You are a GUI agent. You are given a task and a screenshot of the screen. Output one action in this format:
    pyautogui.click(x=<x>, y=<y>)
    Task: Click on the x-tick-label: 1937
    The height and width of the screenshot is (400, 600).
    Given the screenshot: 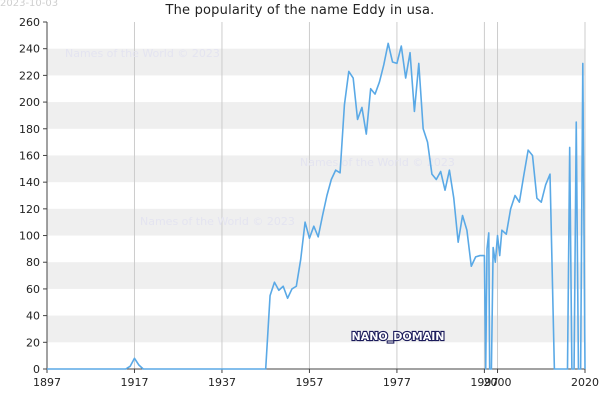 What is the action you would take?
    pyautogui.click(x=222, y=382)
    